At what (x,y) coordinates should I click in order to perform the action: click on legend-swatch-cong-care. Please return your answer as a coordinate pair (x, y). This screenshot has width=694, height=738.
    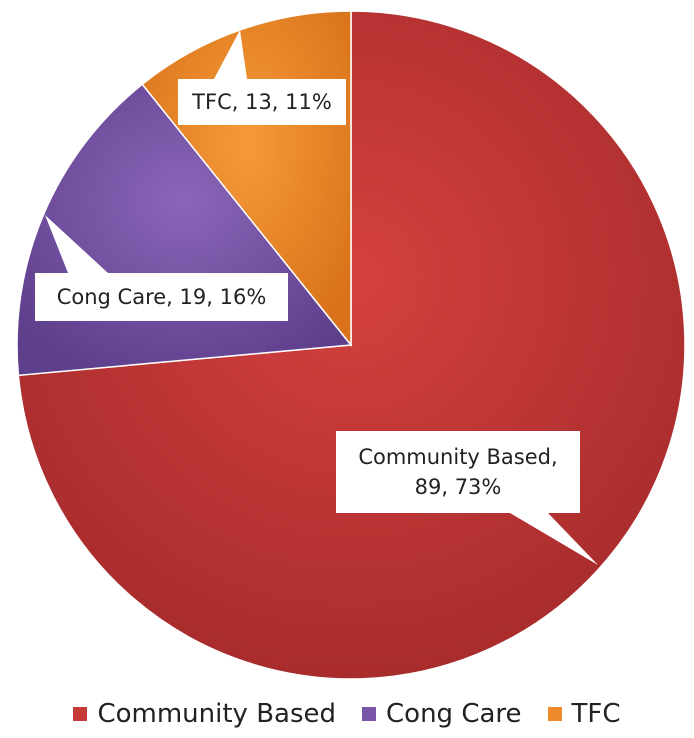
    Looking at the image, I should click on (369, 714).